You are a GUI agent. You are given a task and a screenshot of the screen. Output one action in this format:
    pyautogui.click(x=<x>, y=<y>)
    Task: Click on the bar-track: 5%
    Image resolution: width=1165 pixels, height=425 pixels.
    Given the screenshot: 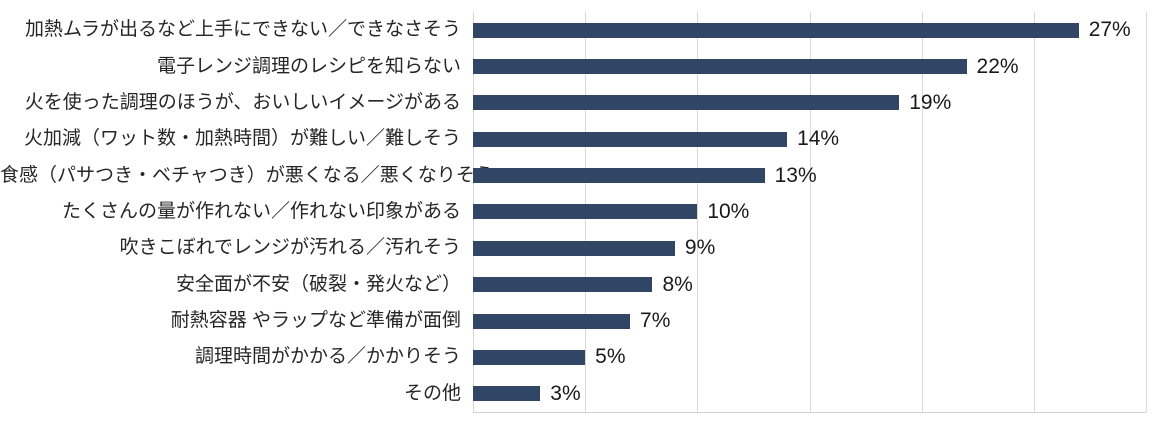 What is the action you would take?
    pyautogui.click(x=809, y=357)
    